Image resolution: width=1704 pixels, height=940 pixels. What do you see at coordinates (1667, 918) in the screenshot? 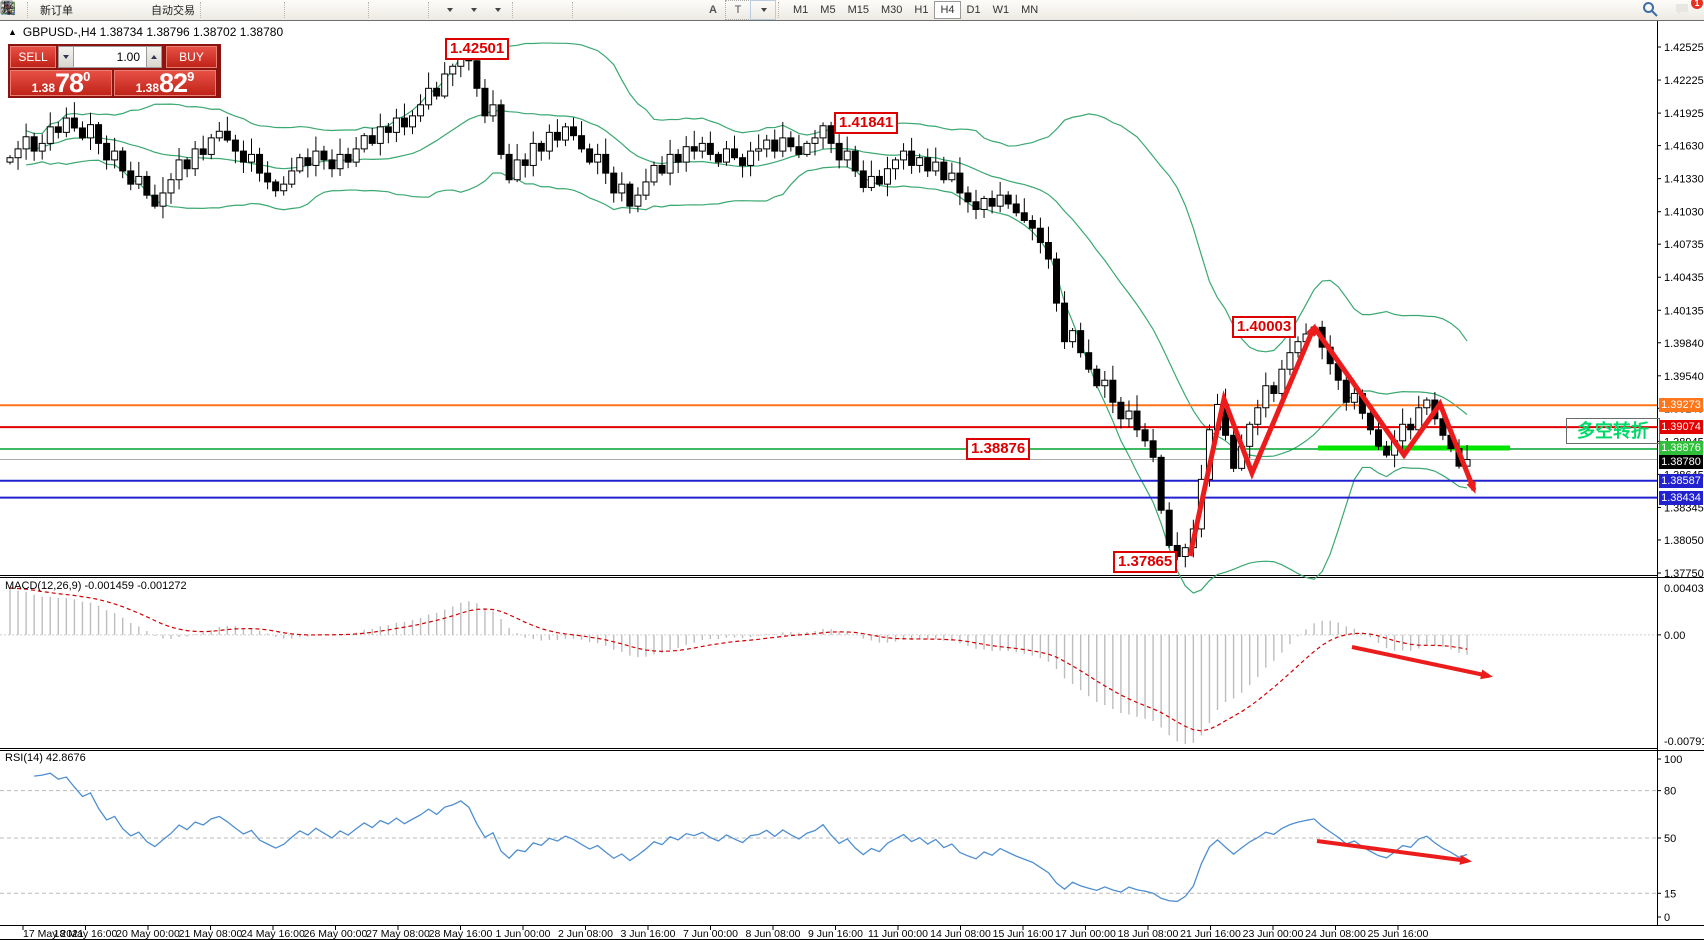
I see `svg-text: 0` at bounding box center [1667, 918].